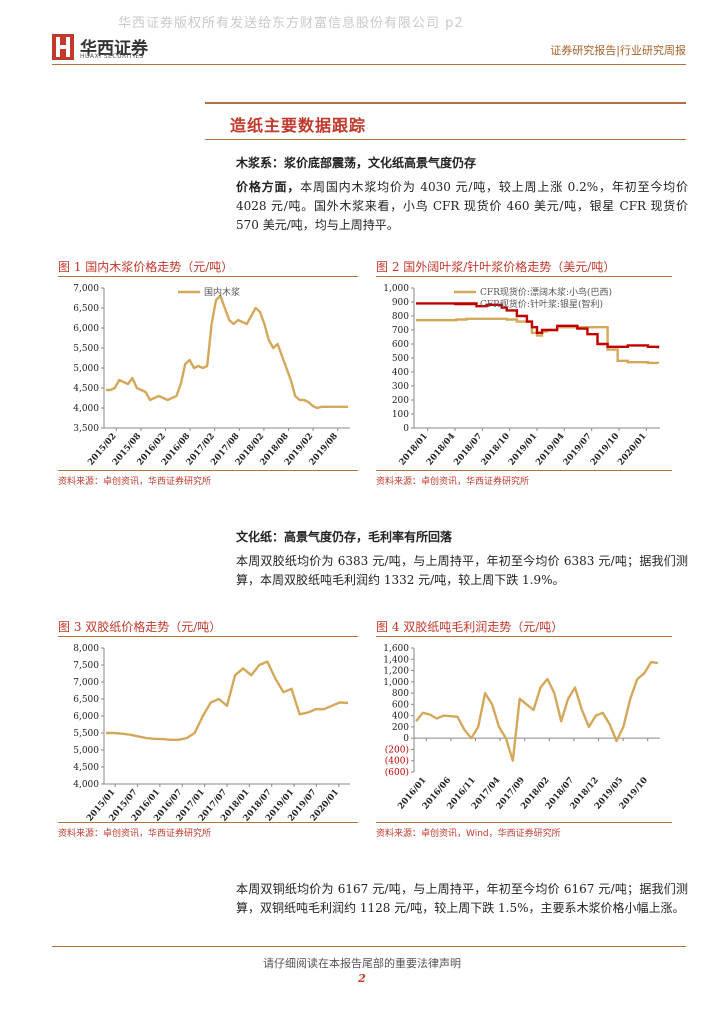  Describe the element at coordinates (135, 482) in the screenshot. I see `fig1-source: 资料来源：卓创资讯，华西证券研究所` at that location.